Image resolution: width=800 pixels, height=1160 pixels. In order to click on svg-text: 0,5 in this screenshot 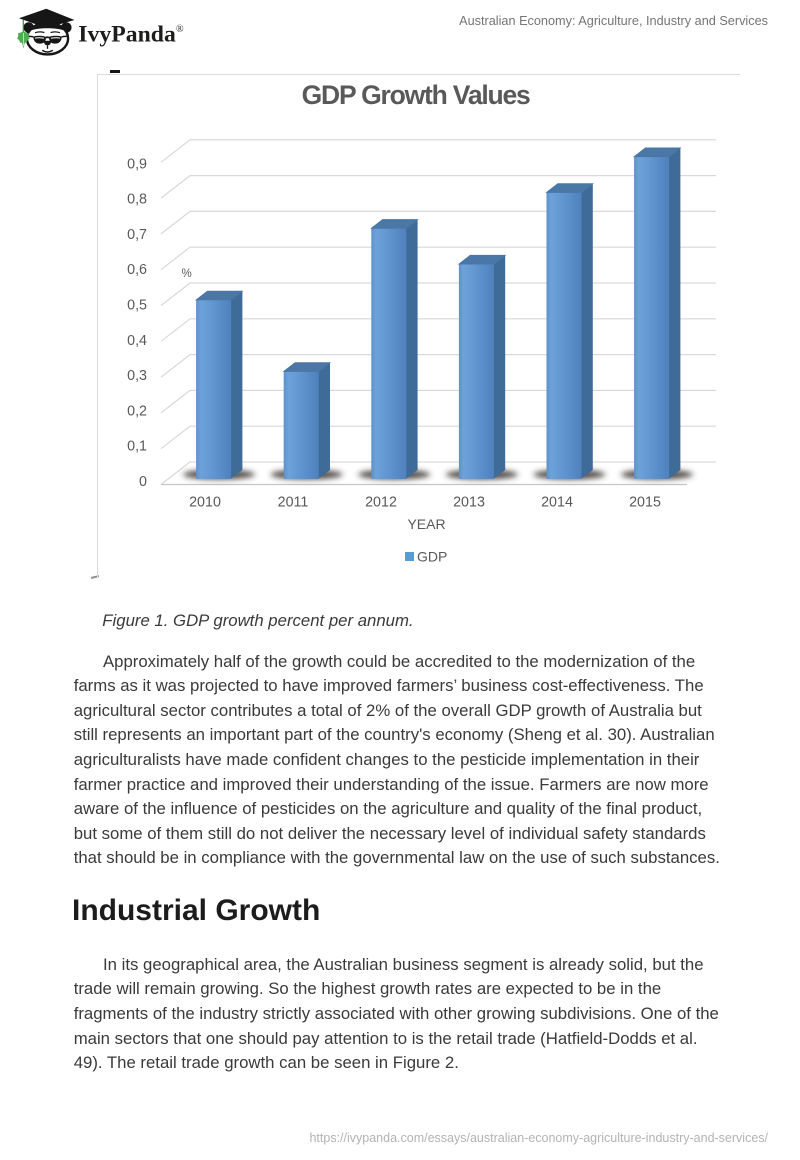, I will do `click(137, 306)`.